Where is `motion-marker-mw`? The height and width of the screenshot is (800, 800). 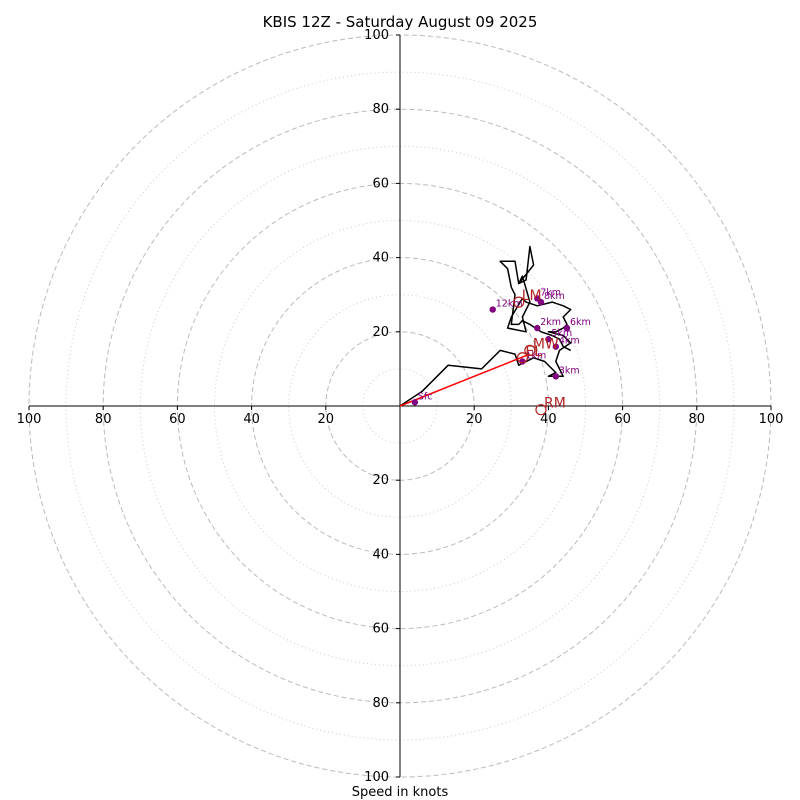
motion-marker-mw is located at coordinates (530, 350).